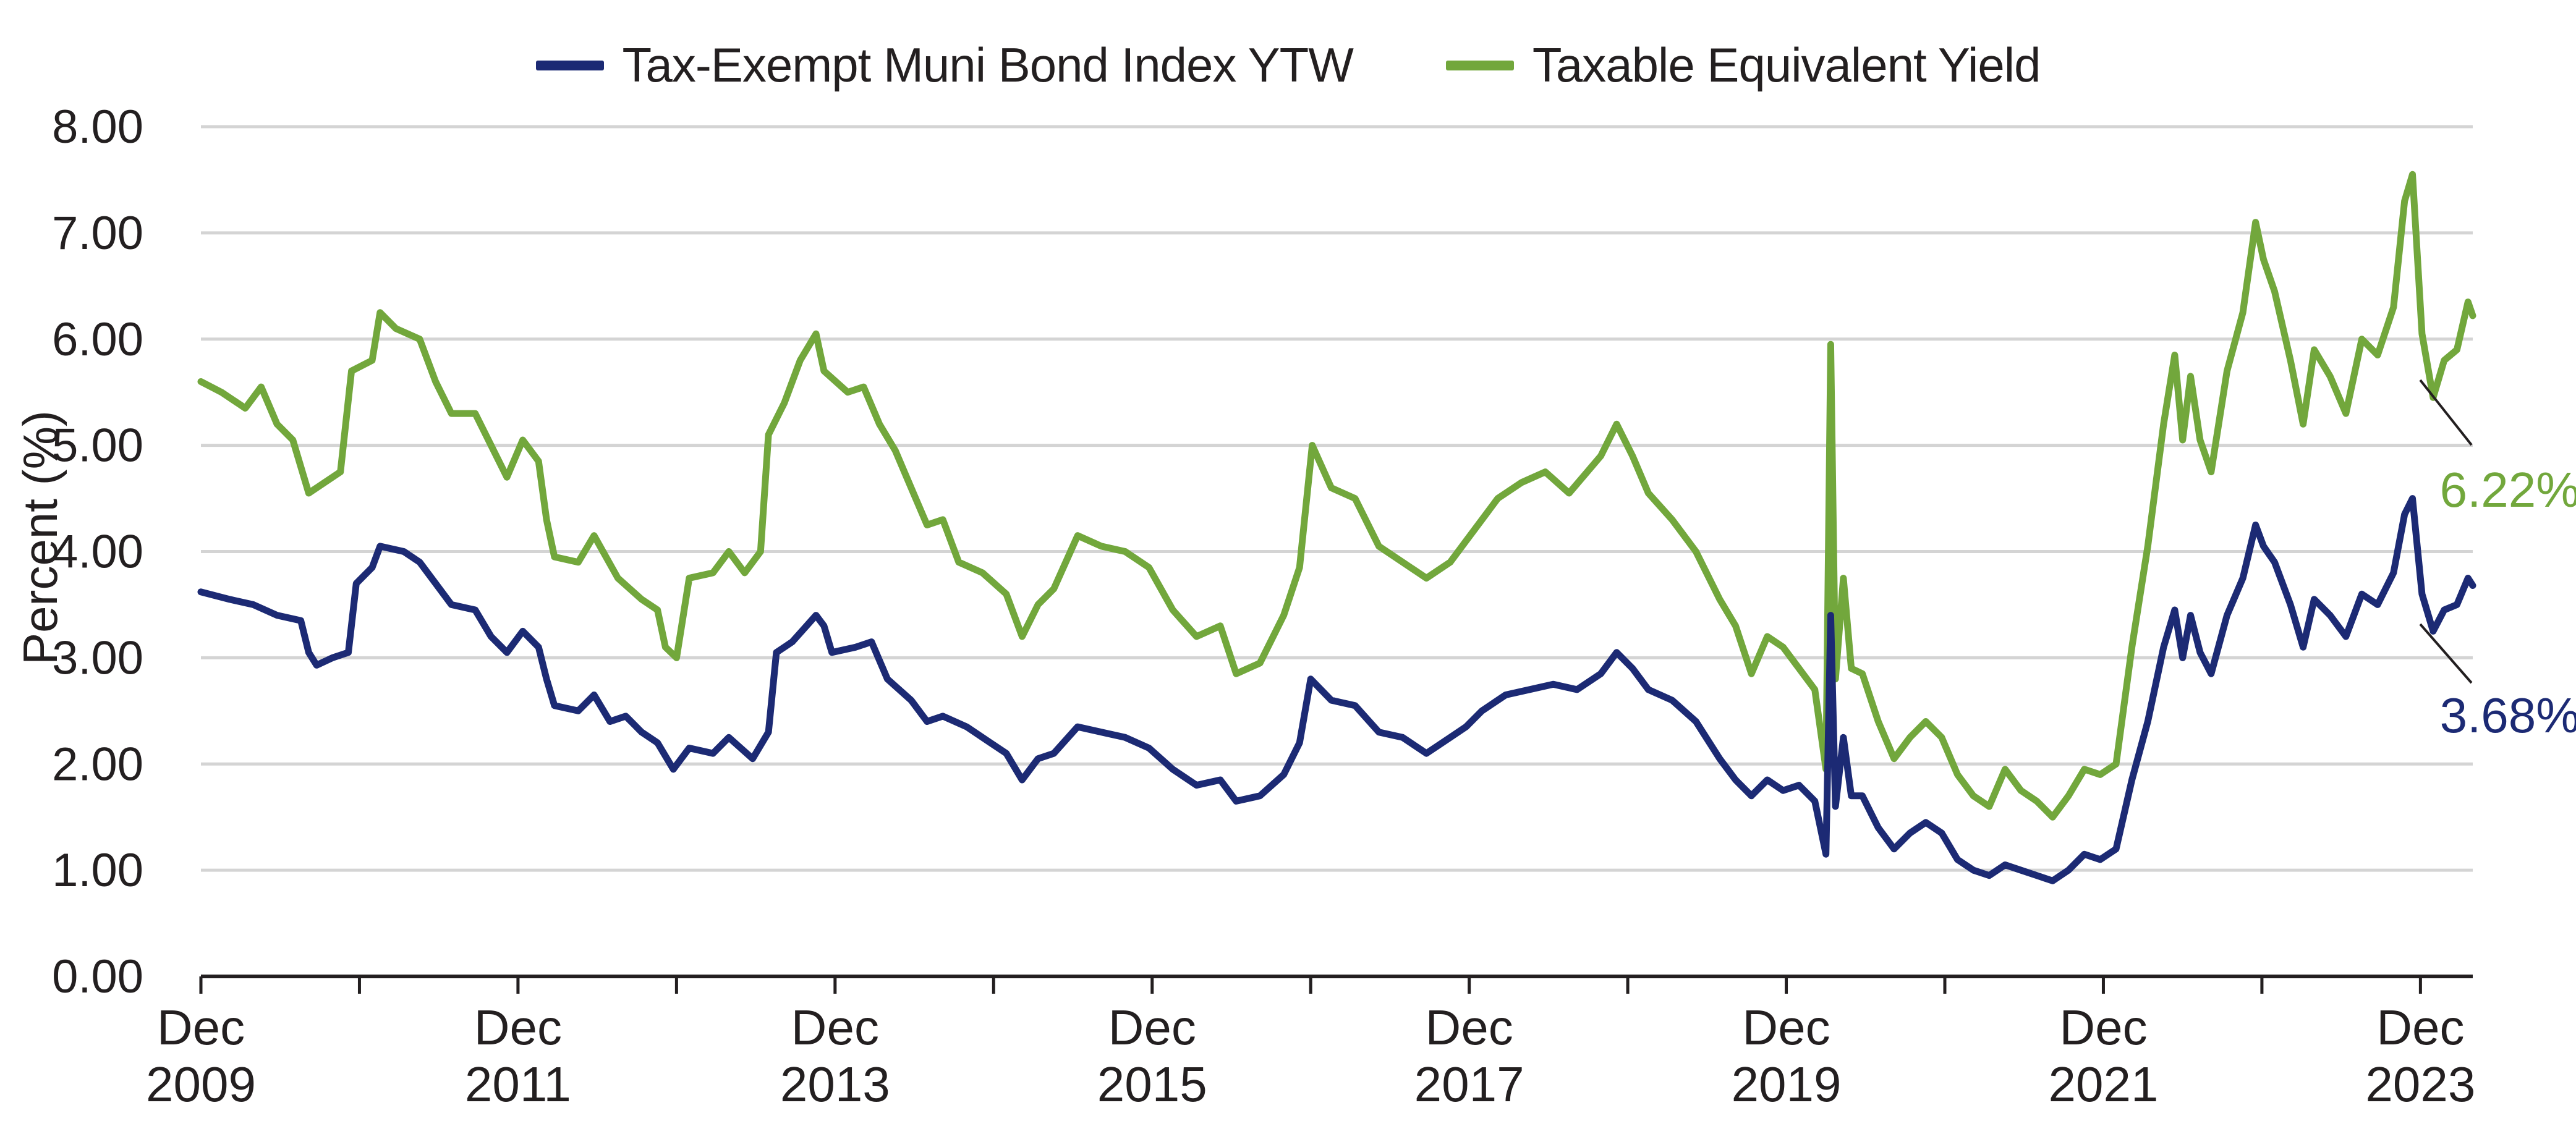 The height and width of the screenshot is (1134, 2576). Describe the element at coordinates (835, 1084) in the screenshot. I see `x-tick-label-year: 2013` at that location.